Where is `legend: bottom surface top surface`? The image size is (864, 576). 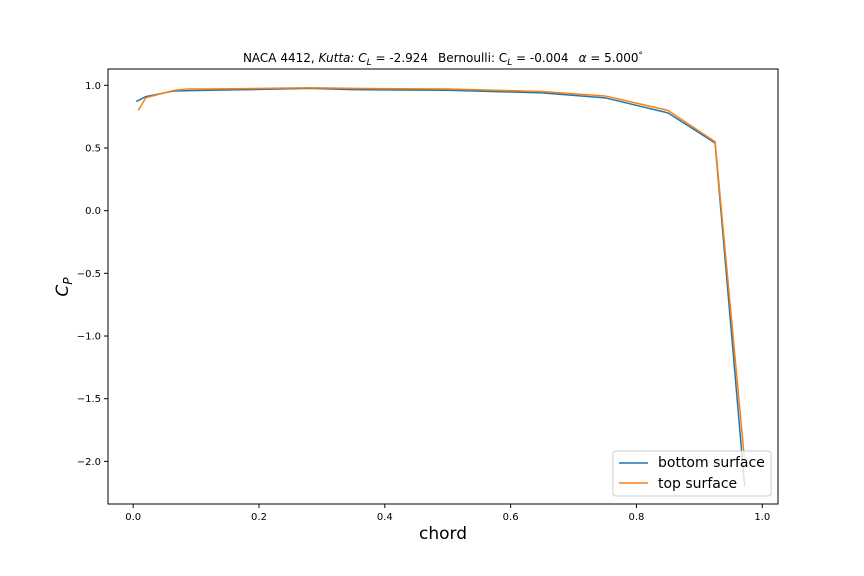 legend: bottom surface top surface is located at coordinates (692, 473).